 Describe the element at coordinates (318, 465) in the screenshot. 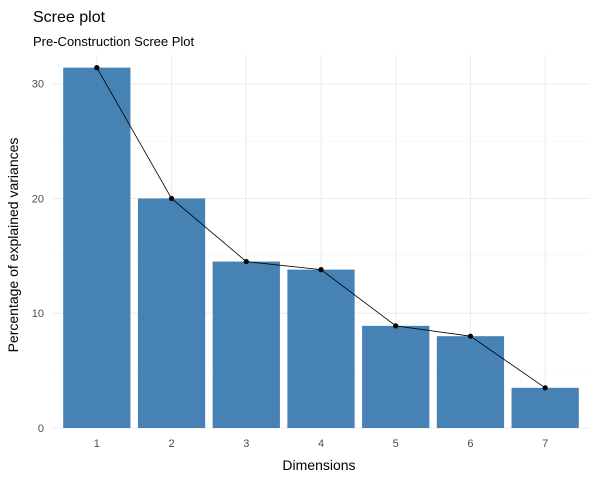

I see `x-axis-label: Dimensions` at that location.